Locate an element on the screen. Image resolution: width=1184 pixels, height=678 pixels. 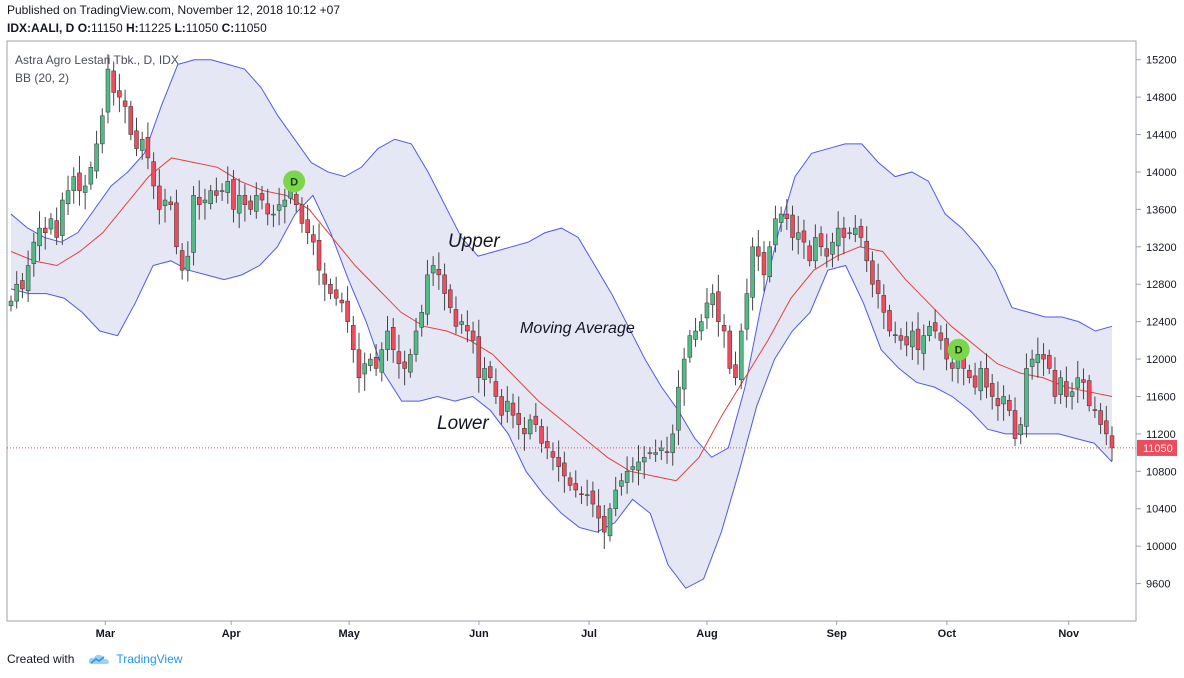
y-tick-label: 12000 is located at coordinates (1161, 360).